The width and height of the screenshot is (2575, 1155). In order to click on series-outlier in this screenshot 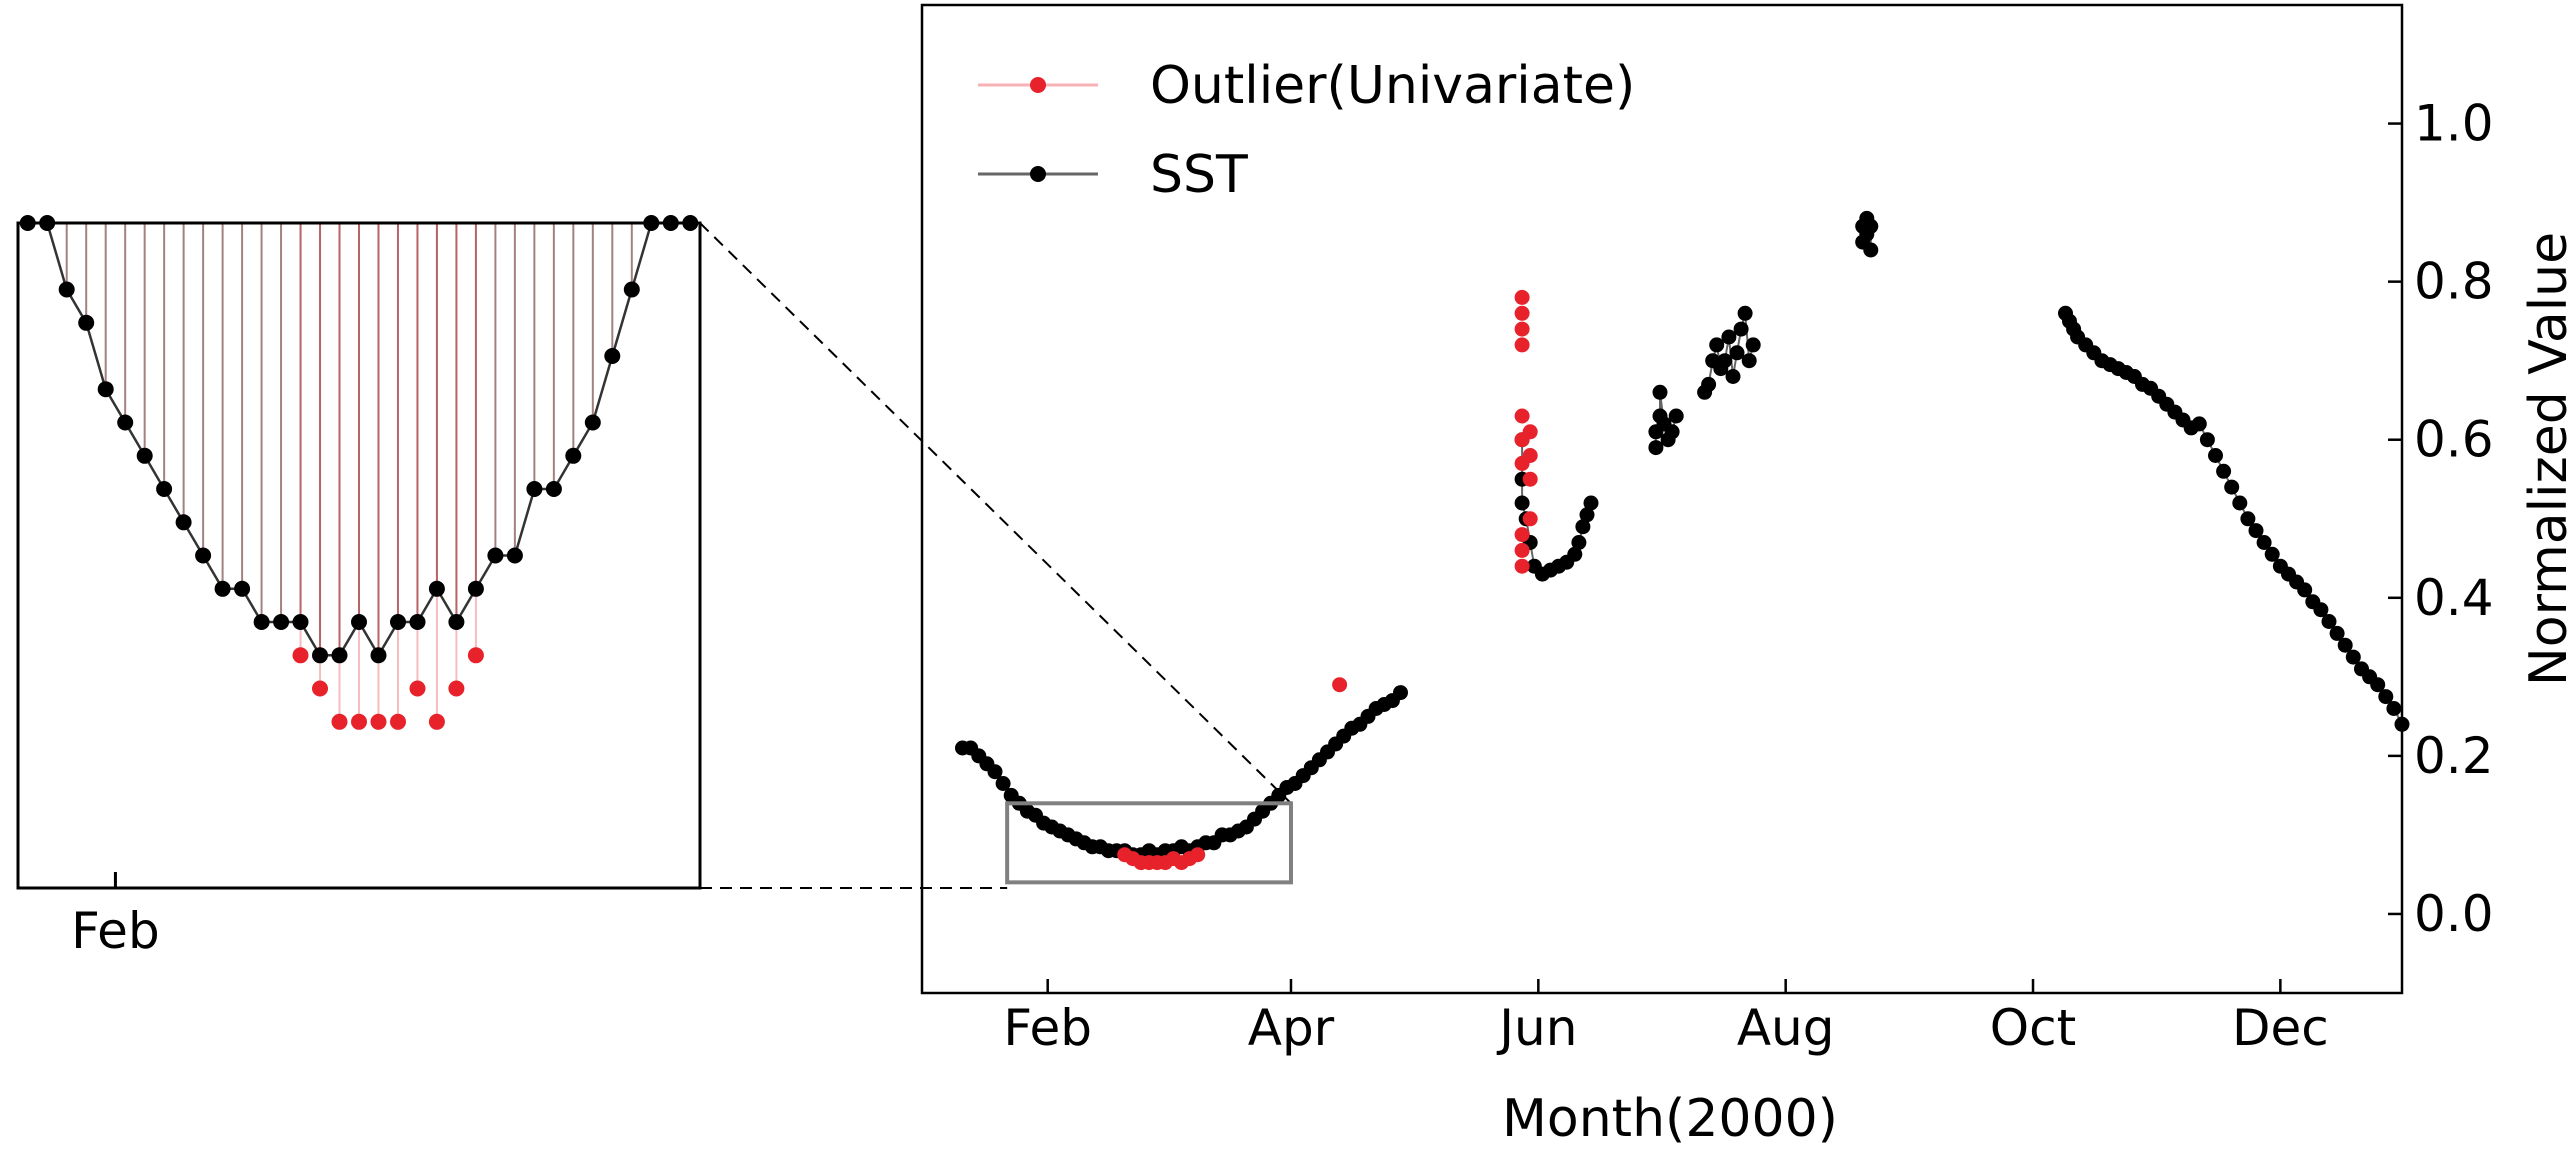, I will do `click(1327, 580)`.